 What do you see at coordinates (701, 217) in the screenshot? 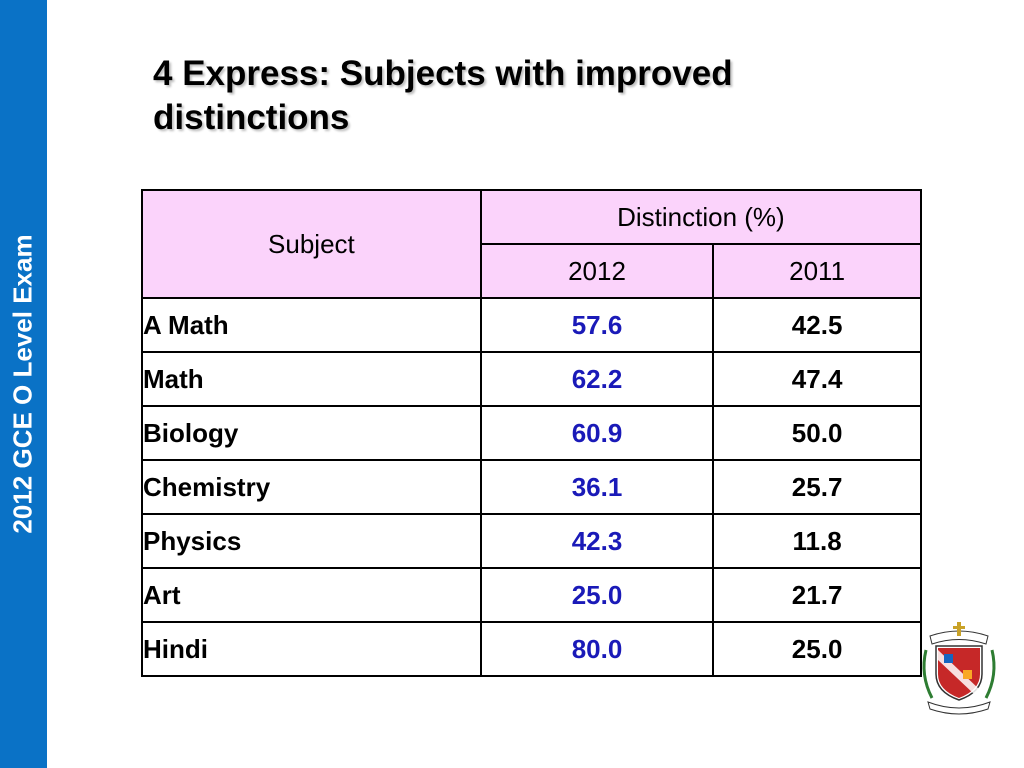
I see `distinction-header: Distinction (%)` at bounding box center [701, 217].